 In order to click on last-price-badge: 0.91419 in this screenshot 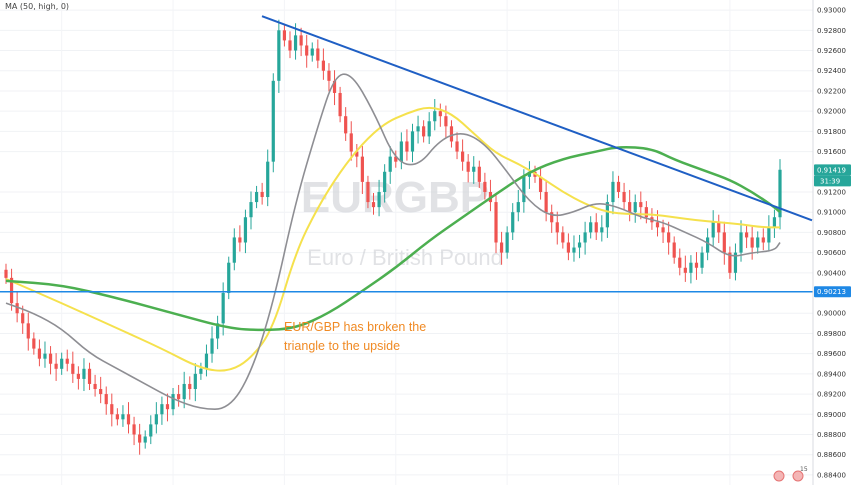, I will do `click(832, 170)`.